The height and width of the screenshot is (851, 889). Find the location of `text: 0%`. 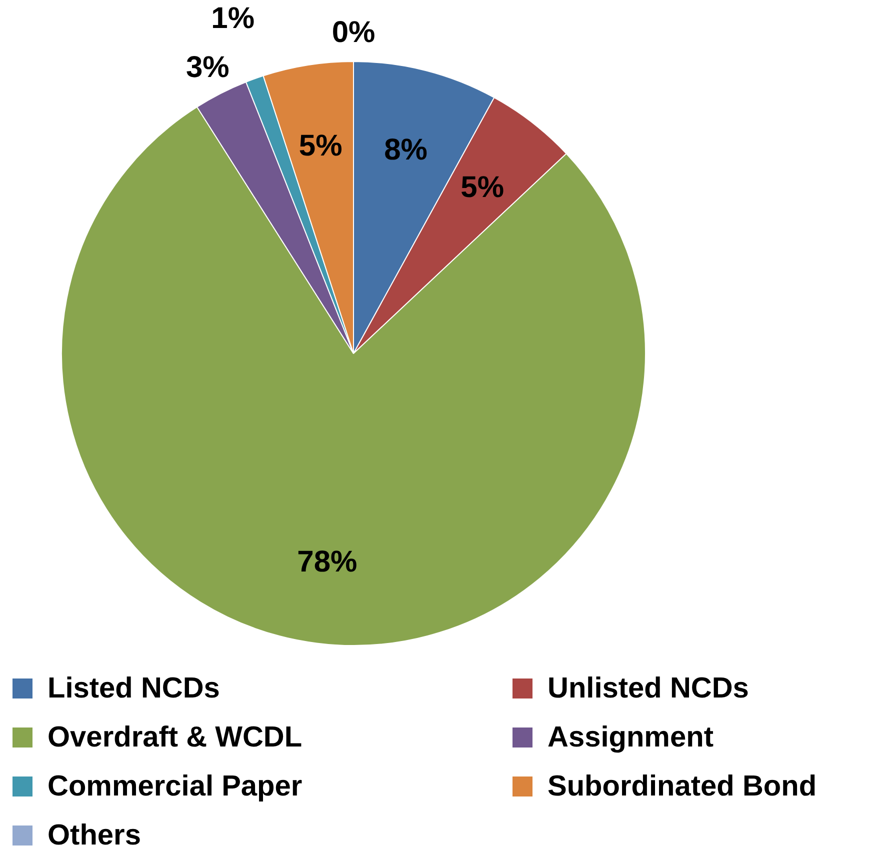

text: 0% is located at coordinates (354, 32).